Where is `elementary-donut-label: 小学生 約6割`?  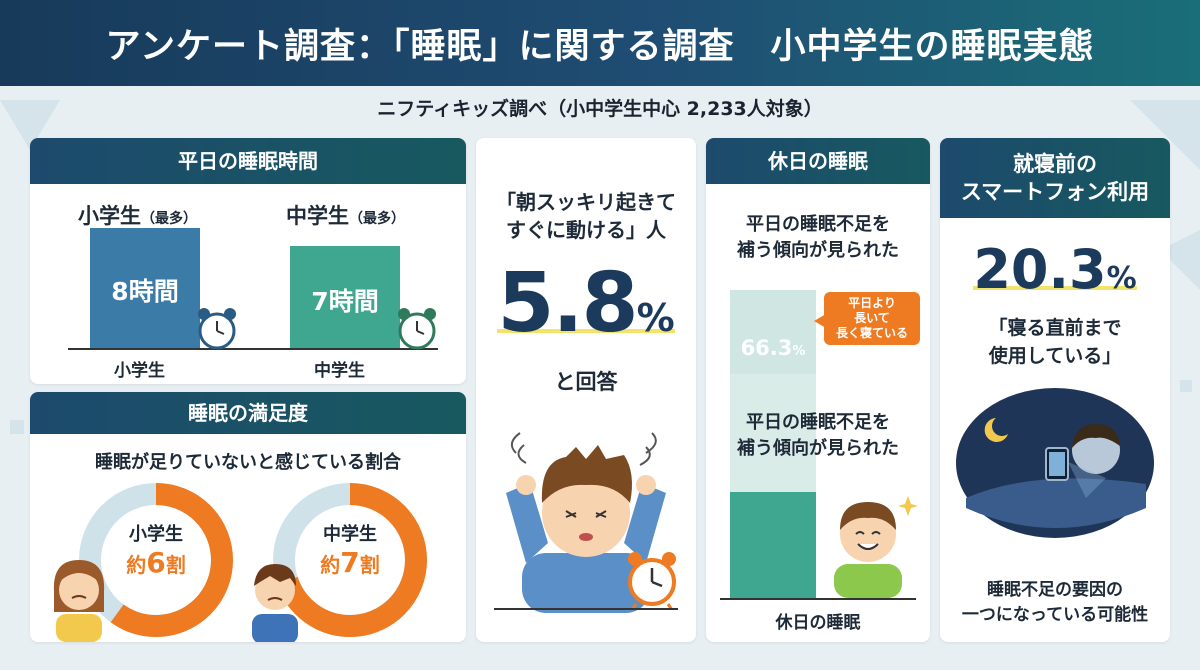
elementary-donut-label: 小学生 約6割 is located at coordinates (156, 551).